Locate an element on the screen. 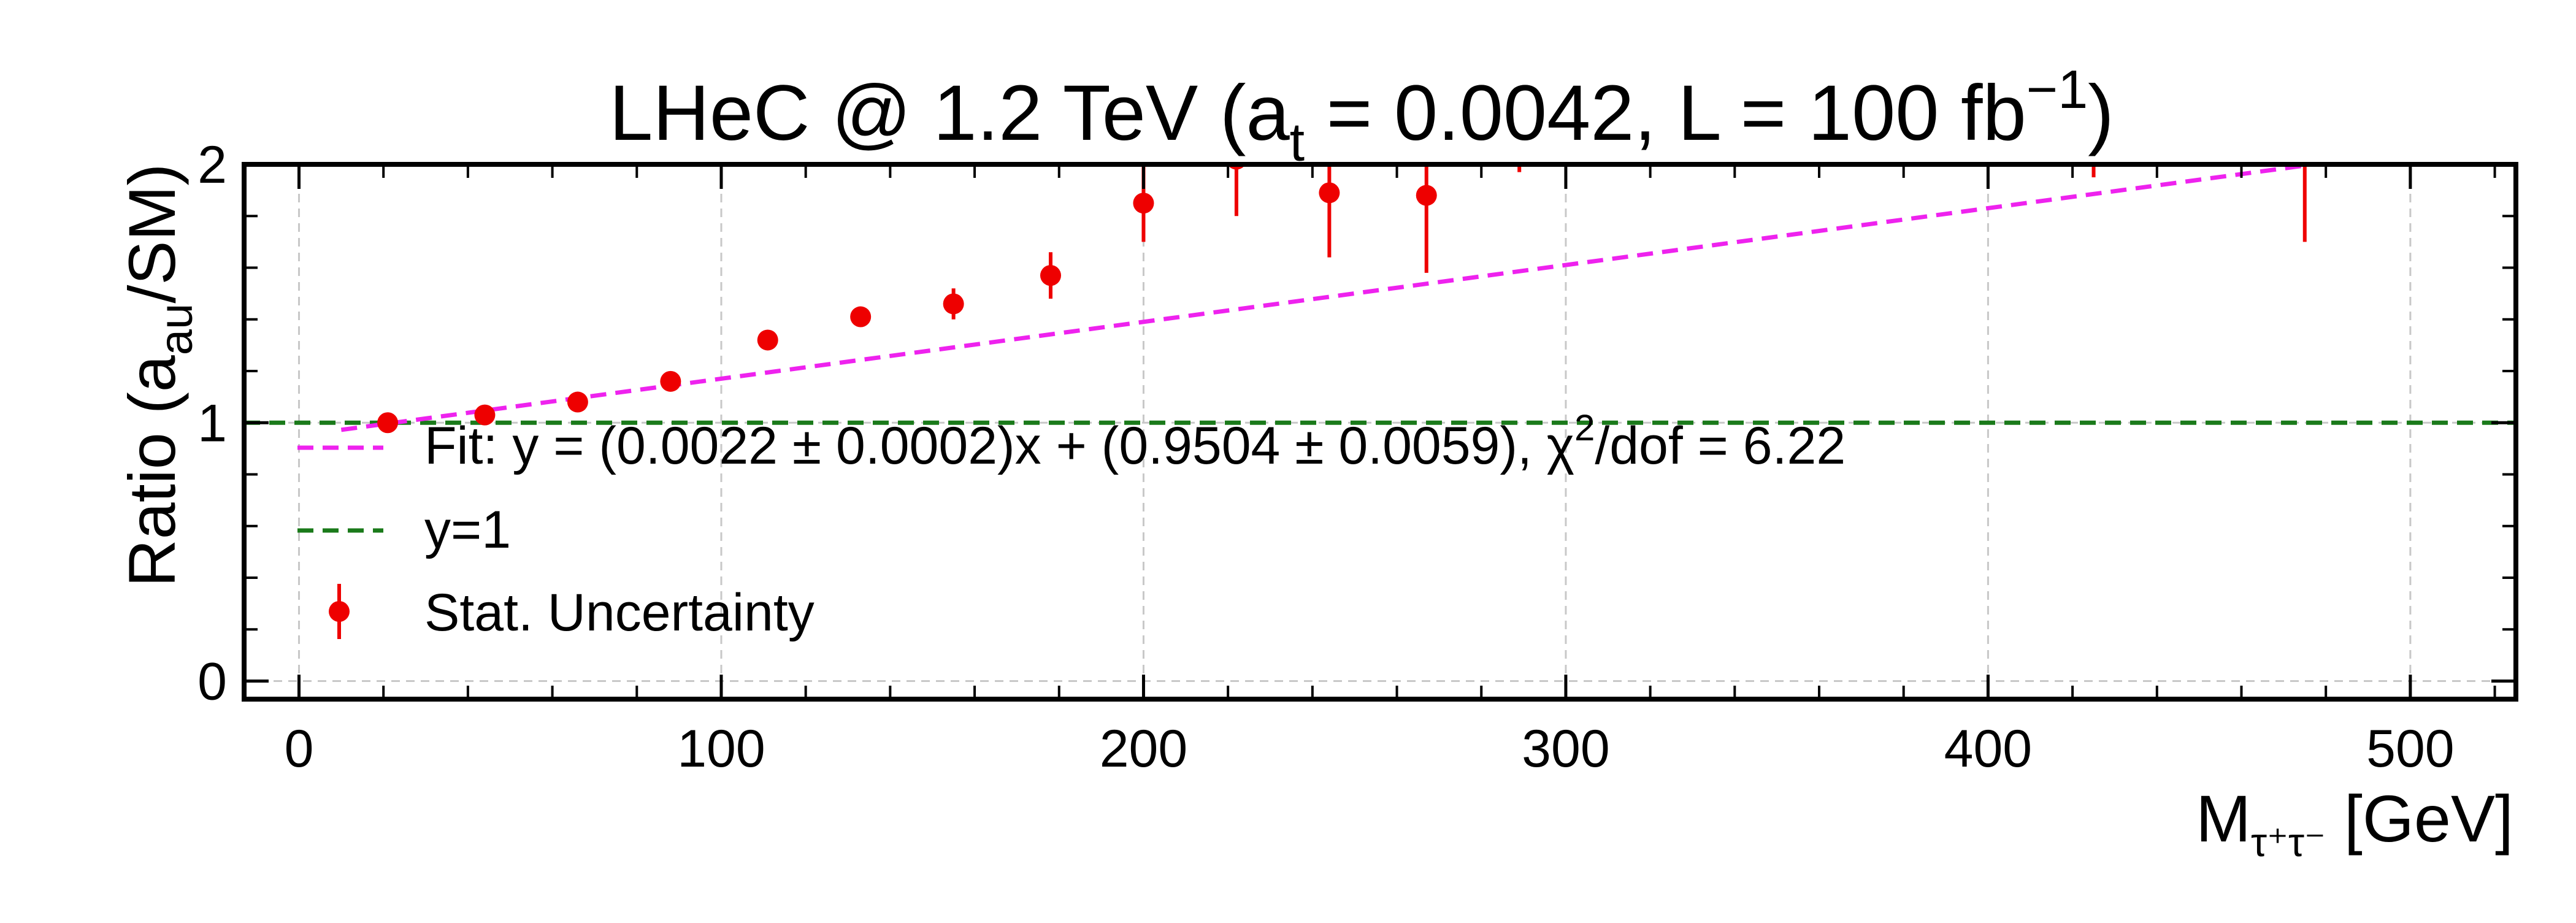 The height and width of the screenshot is (923, 2576). y-tick-label: 1 is located at coordinates (212, 423).